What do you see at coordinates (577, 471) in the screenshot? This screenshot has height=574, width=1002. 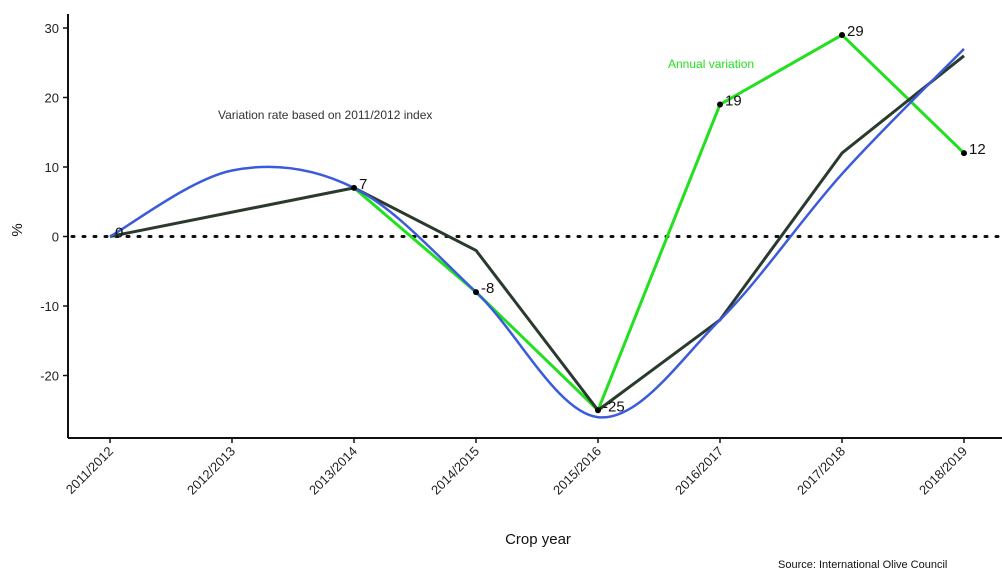 I see `x-tick-label: 2015/2016` at bounding box center [577, 471].